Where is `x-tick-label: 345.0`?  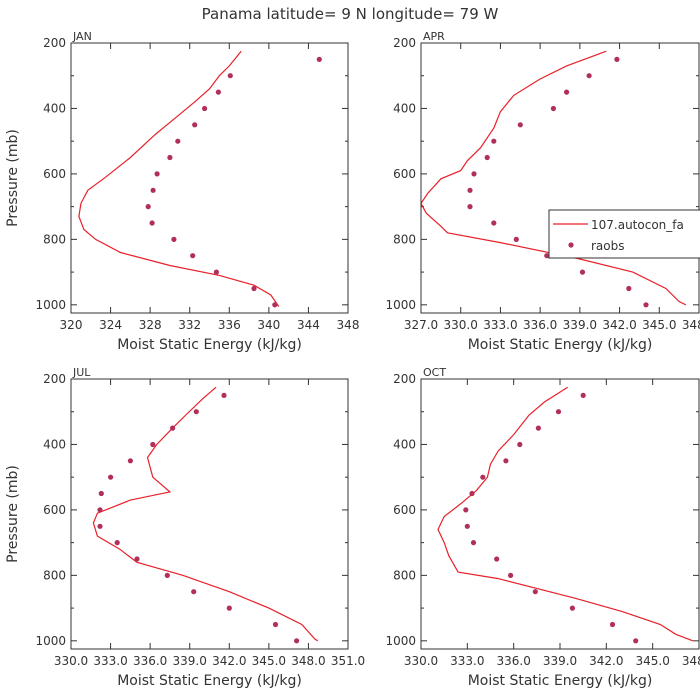 x-tick-label: 345.0 is located at coordinates (652, 661).